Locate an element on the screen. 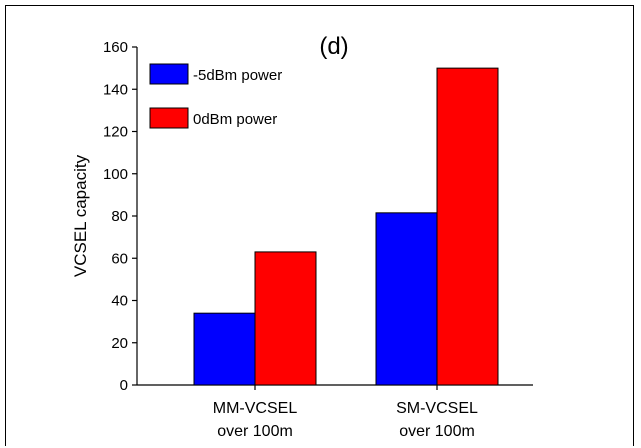 The width and height of the screenshot is (641, 448). y-tick-label: 120 is located at coordinates (115, 132).